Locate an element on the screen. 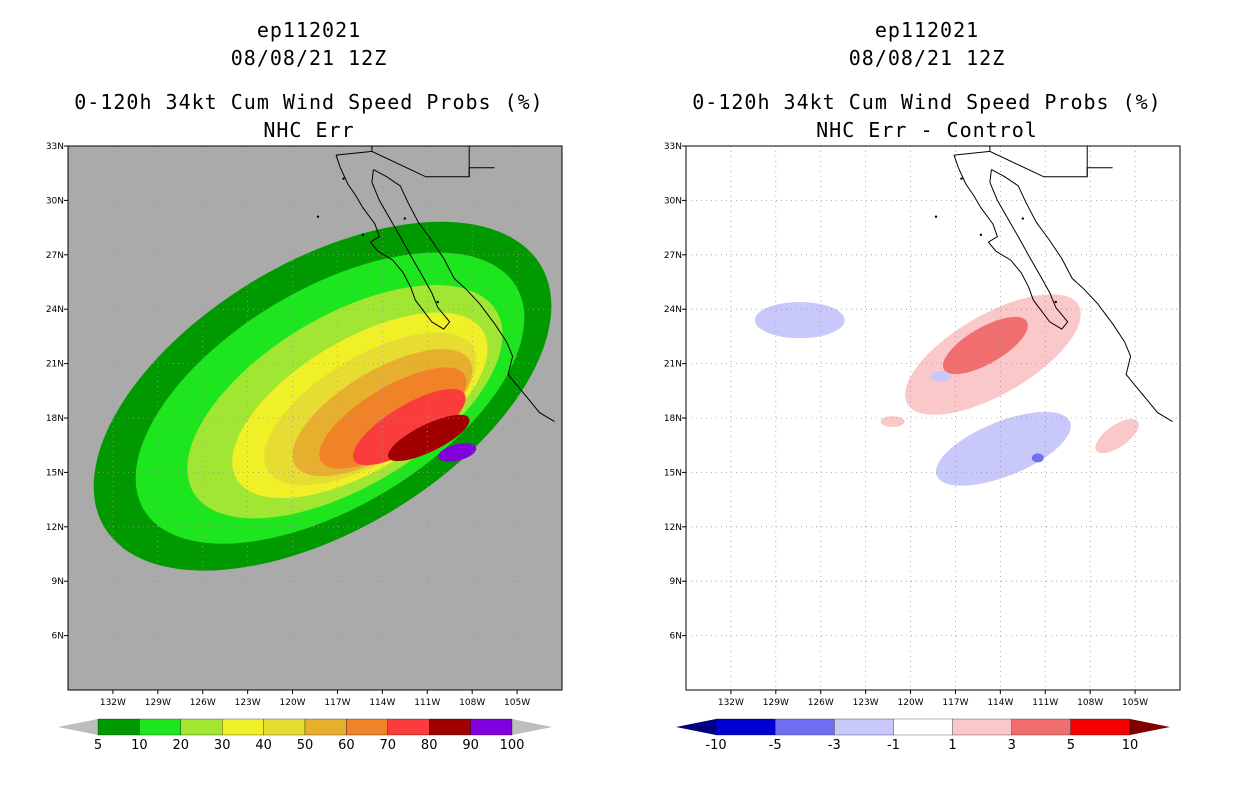  colorbar-label: 40 is located at coordinates (263, 745).